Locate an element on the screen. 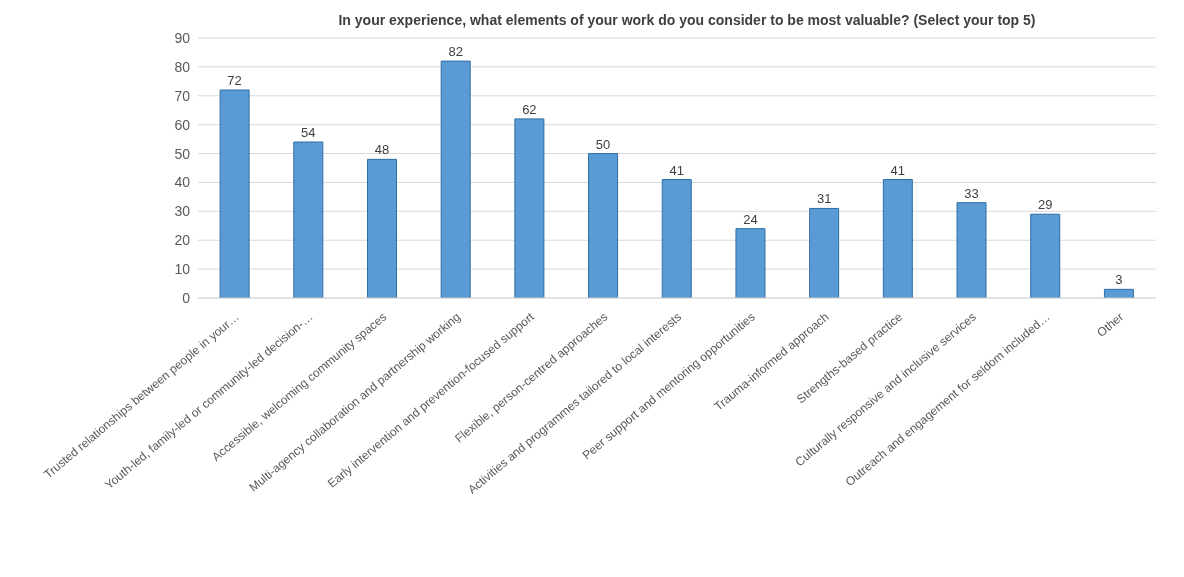 The image size is (1184, 577). data-label: 72 is located at coordinates (234, 80).